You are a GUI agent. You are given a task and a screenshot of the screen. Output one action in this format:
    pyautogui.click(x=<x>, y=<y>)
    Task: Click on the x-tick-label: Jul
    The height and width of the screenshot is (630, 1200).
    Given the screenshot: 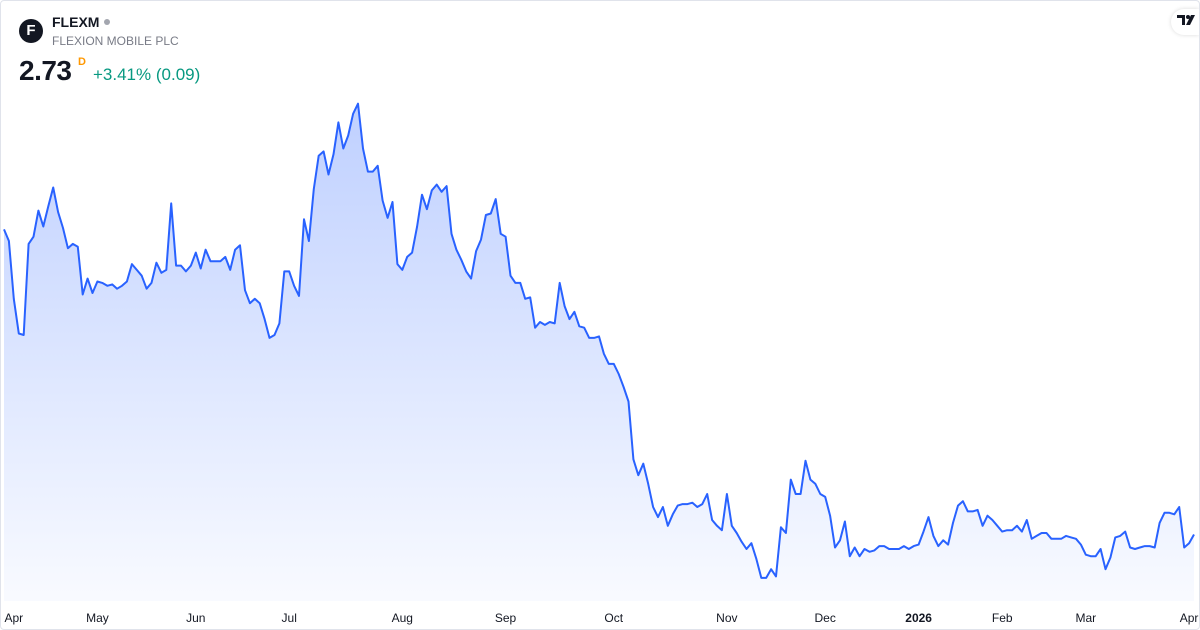 What is the action you would take?
    pyautogui.click(x=289, y=618)
    